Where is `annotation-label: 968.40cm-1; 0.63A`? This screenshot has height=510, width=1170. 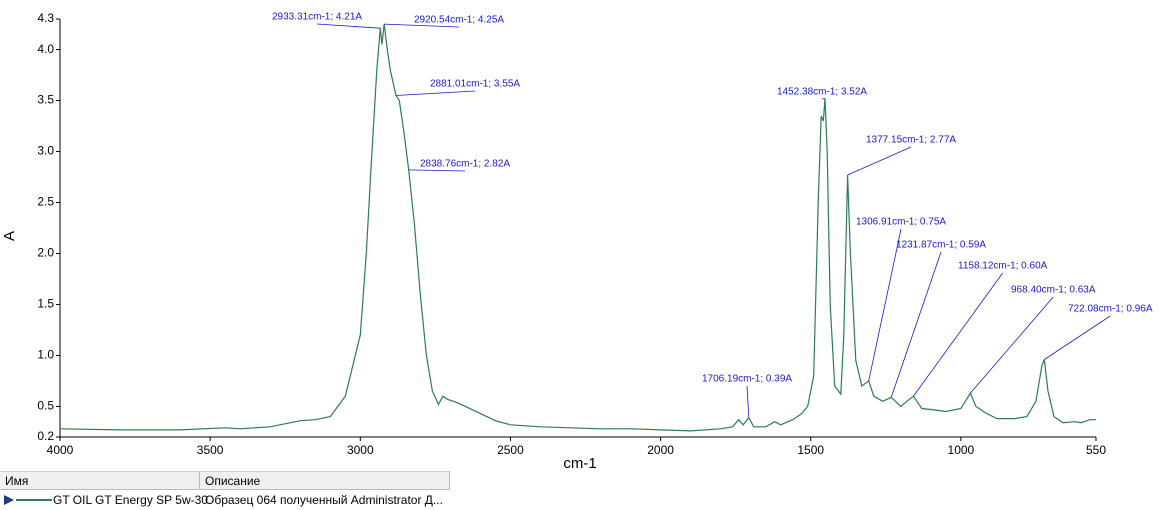 annotation-label: 968.40cm-1; 0.63A is located at coordinates (1053, 290).